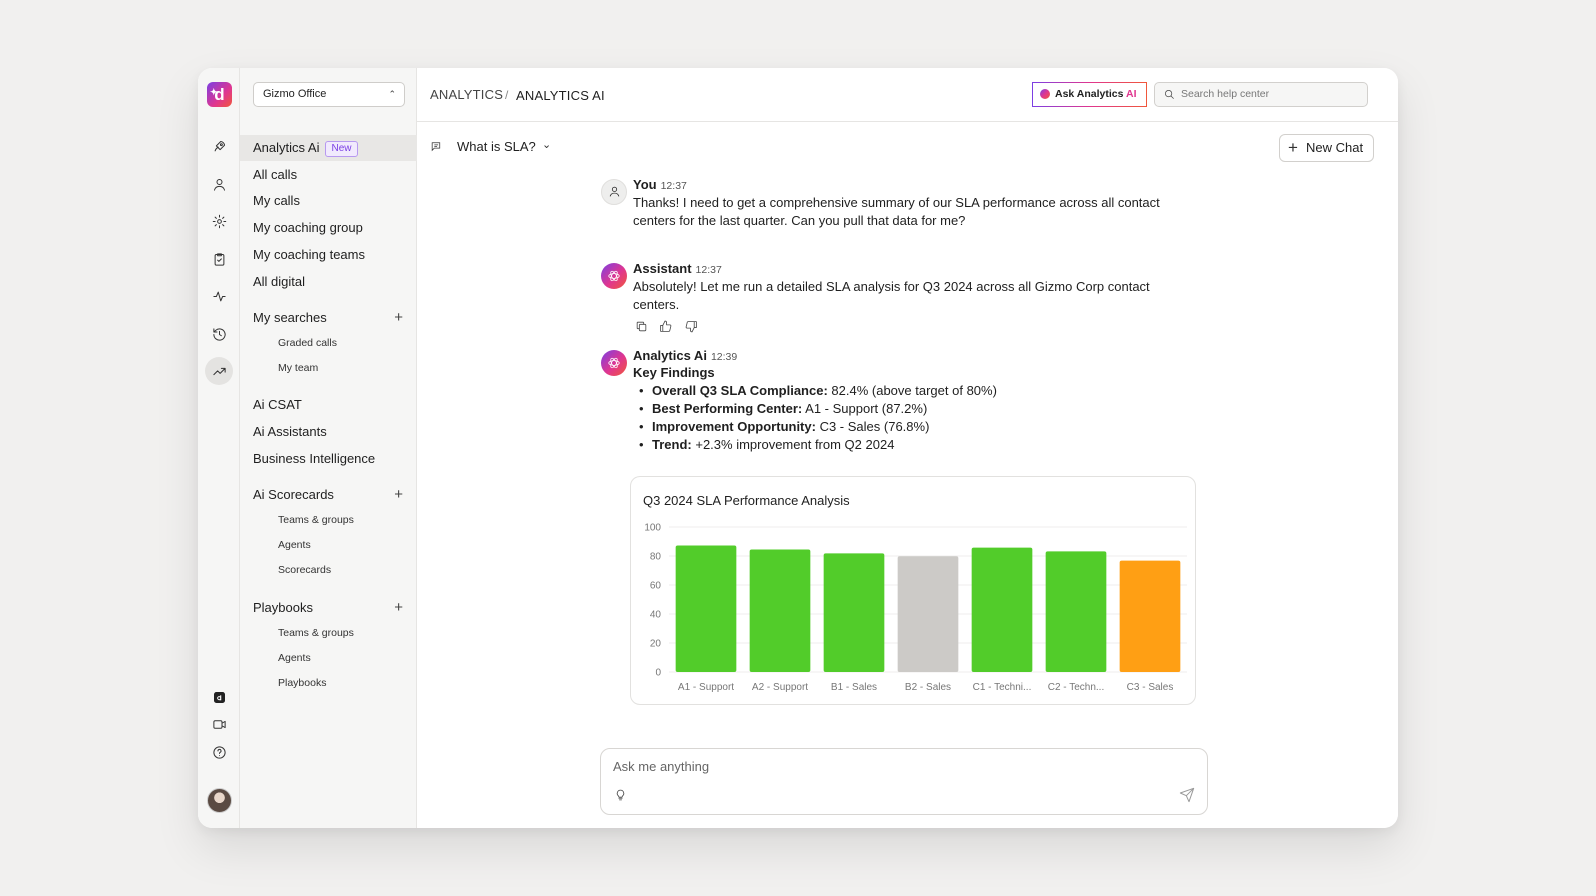 This screenshot has height=896, width=1596. Describe the element at coordinates (295, 94) in the screenshot. I see `workspace-name: Gizmo Office` at that location.